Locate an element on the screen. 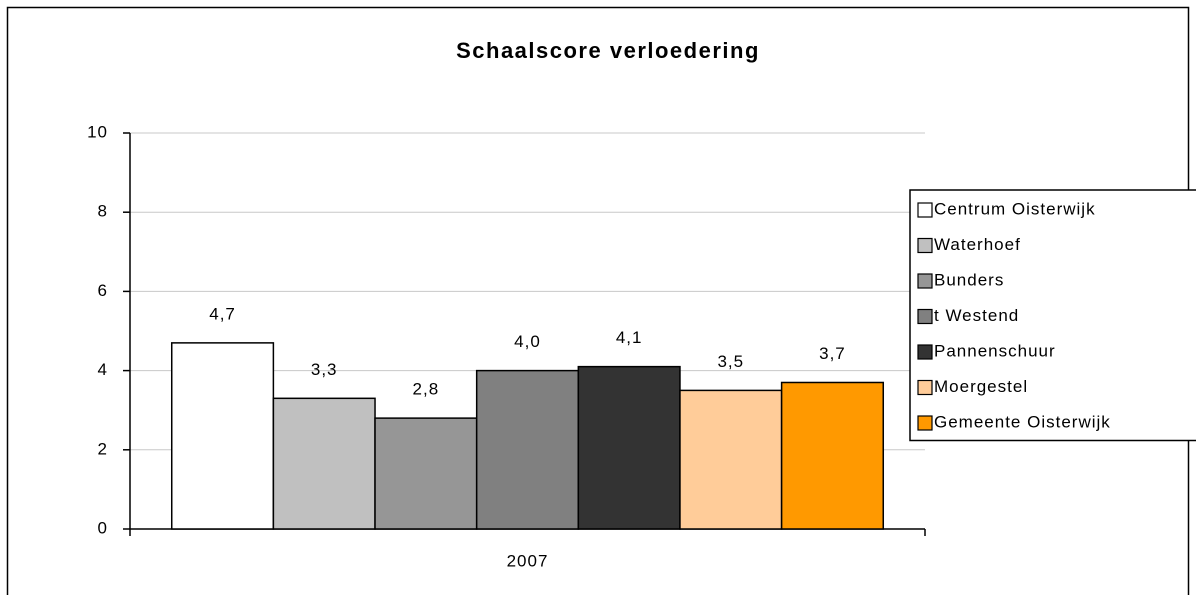  value-label: 4,7 is located at coordinates (222, 313).